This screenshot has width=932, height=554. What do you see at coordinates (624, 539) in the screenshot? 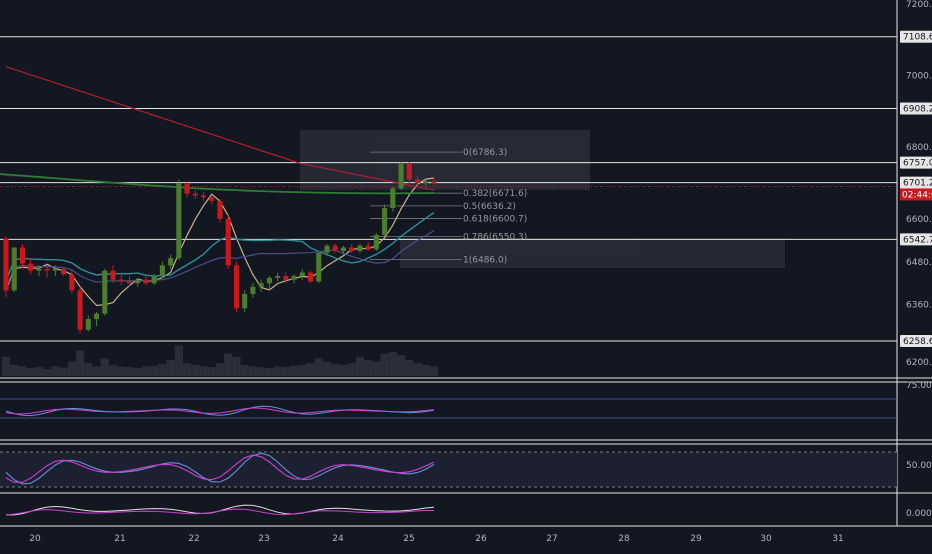
I see `date-tick-label: 28` at bounding box center [624, 539].